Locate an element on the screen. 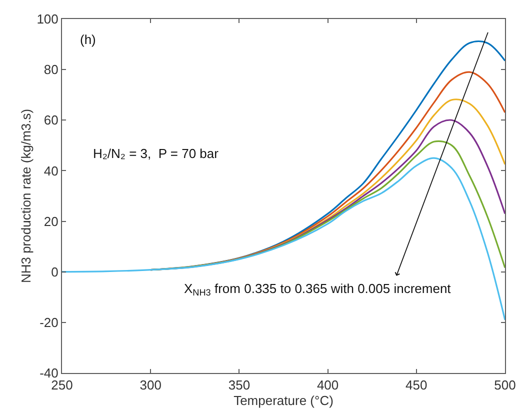  x-tick-label: 400 is located at coordinates (327, 385).